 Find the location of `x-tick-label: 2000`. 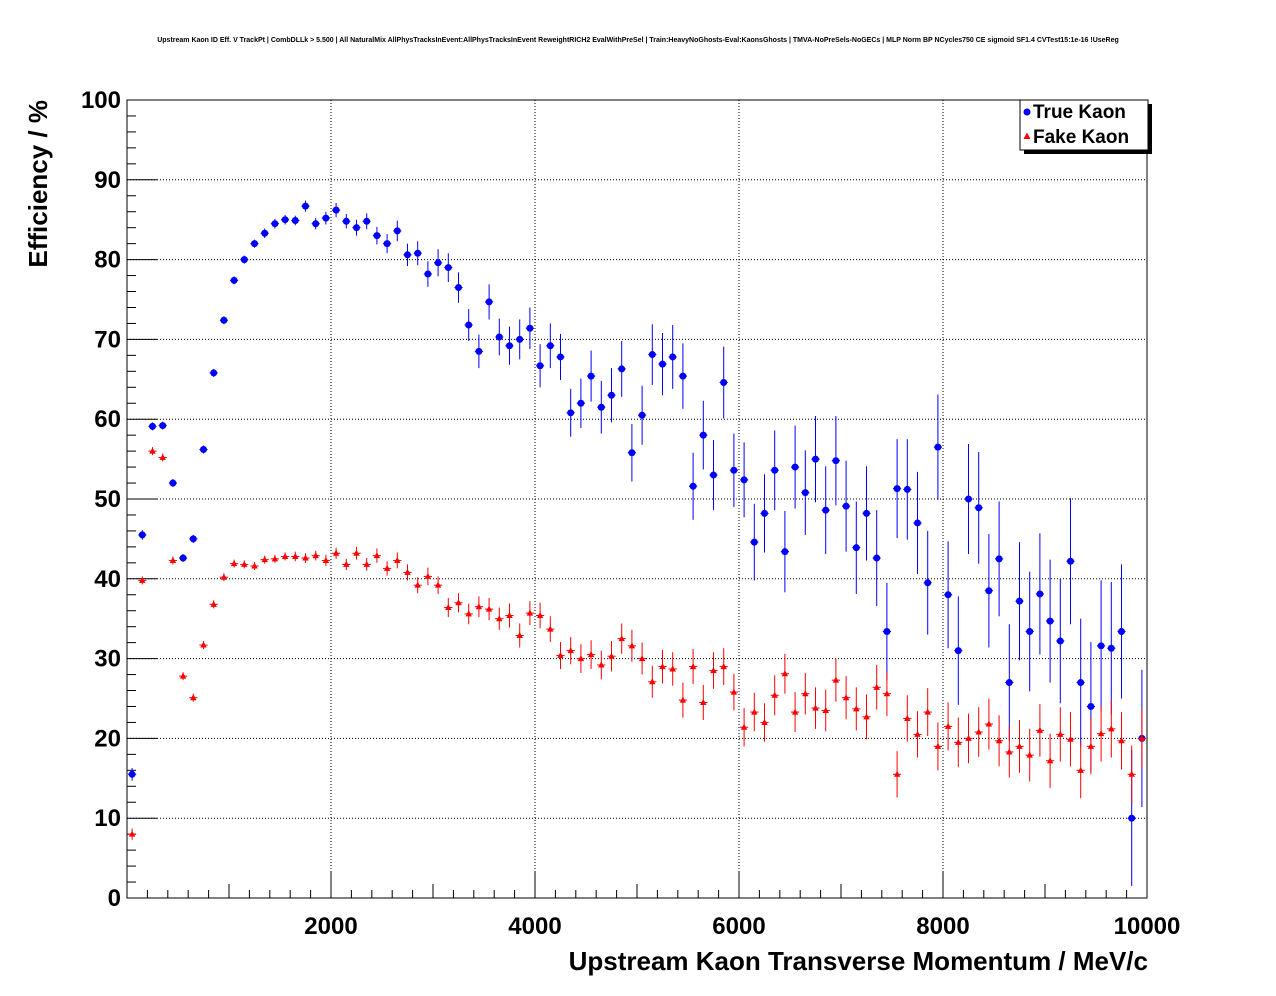

x-tick-label: 2000 is located at coordinates (330, 926).